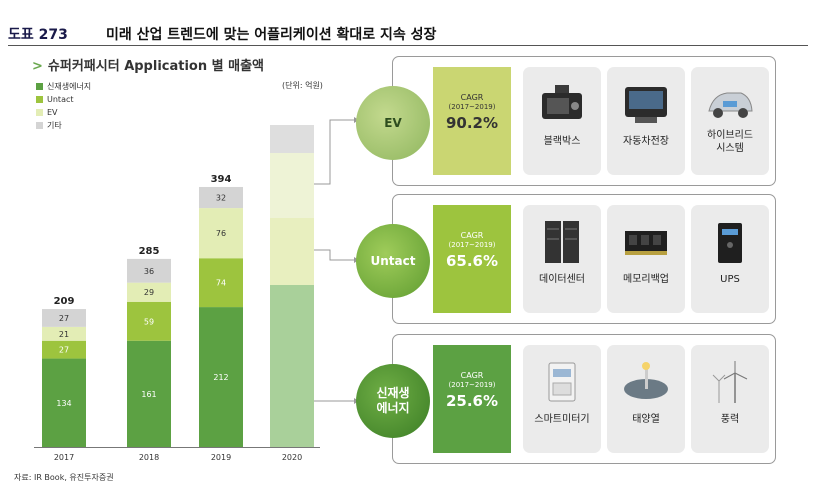 This screenshot has height=495, width=816. I want to click on car-dashboard-icon, so click(646, 105).